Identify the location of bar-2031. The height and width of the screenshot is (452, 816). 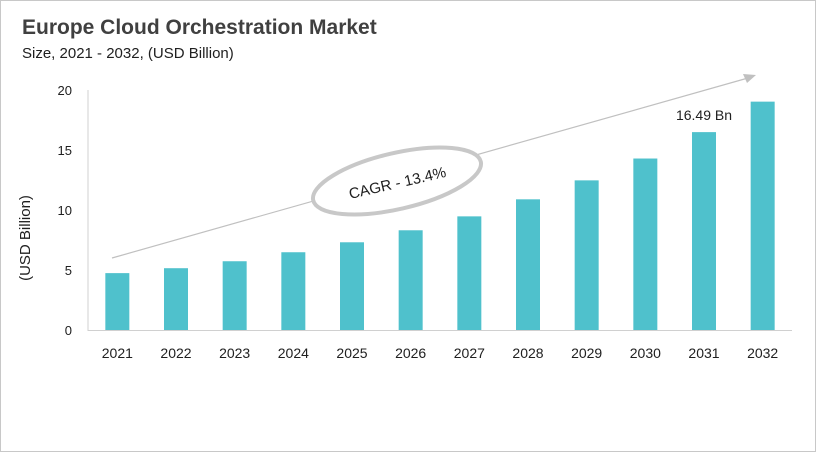
(704, 231).